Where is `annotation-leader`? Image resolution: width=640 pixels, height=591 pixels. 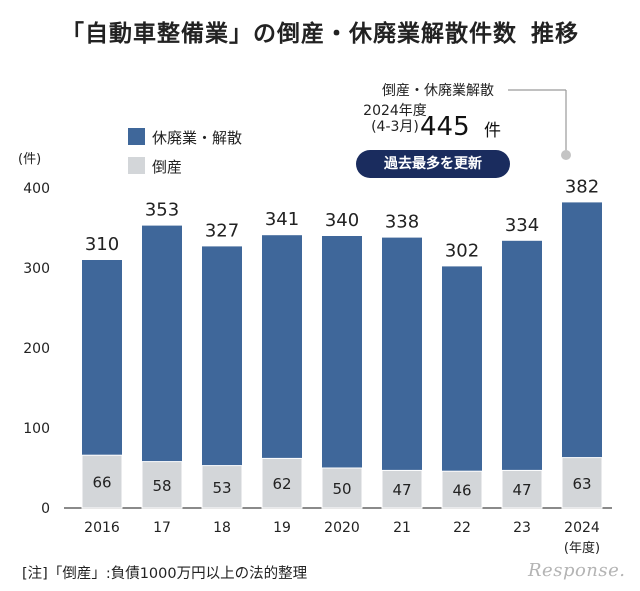 annotation-leader is located at coordinates (539, 124).